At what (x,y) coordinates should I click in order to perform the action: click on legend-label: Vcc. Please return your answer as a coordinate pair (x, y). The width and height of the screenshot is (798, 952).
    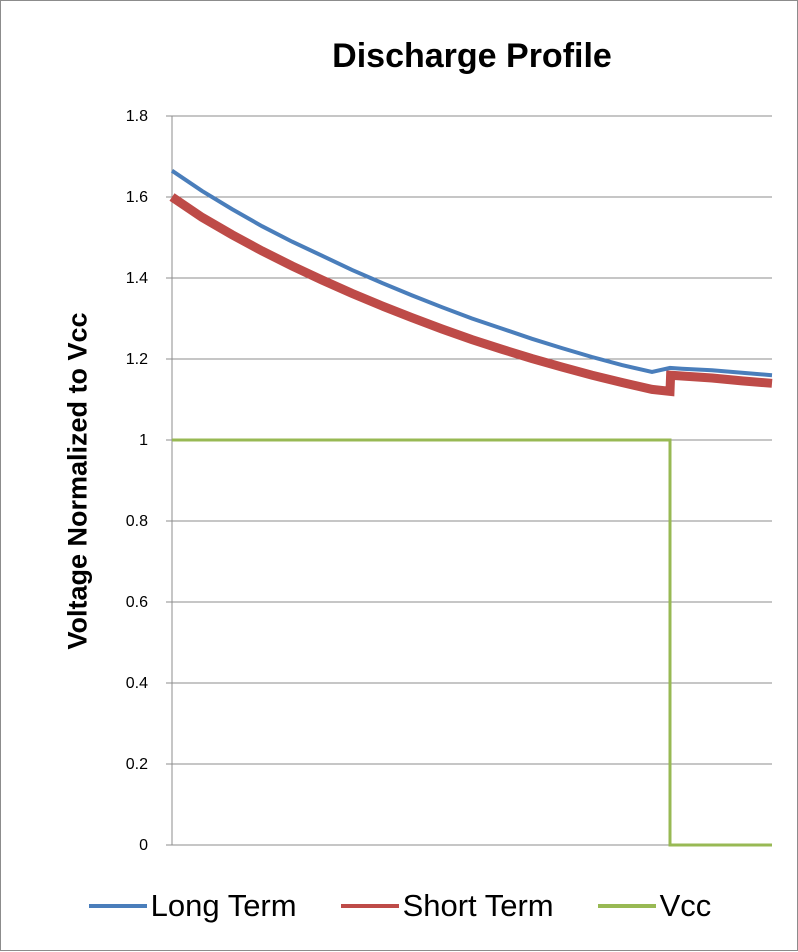
    Looking at the image, I should click on (685, 905).